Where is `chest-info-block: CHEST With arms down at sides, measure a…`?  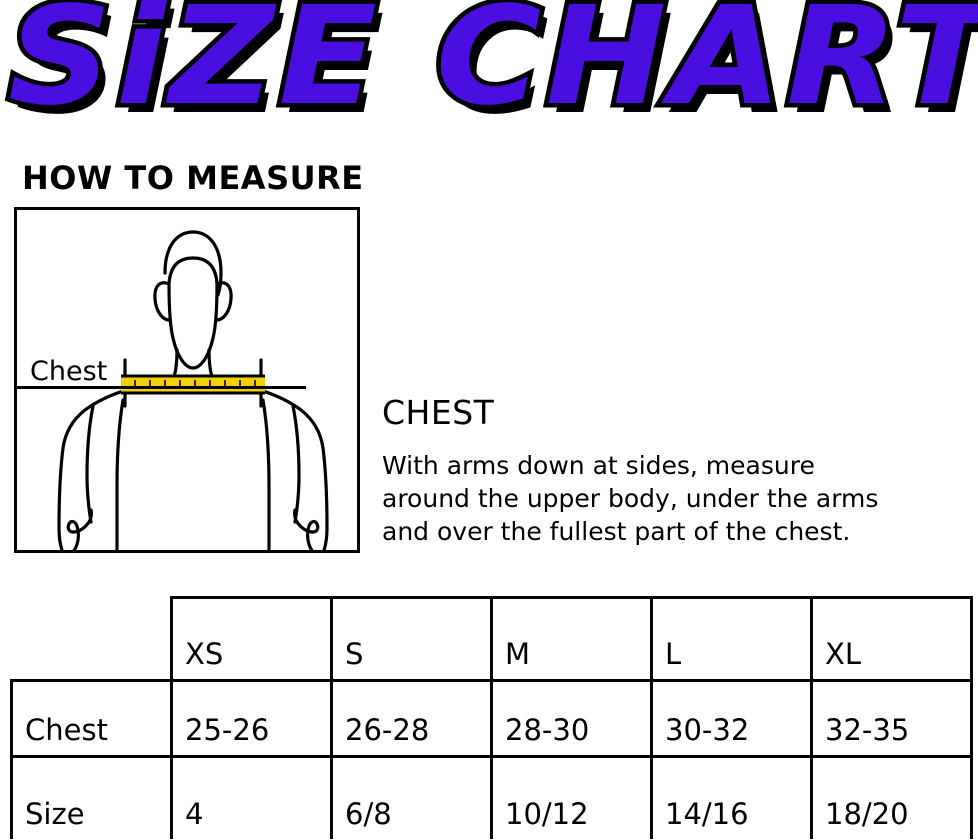
chest-info-block: CHEST With arms down at sides, measure a… is located at coordinates (678, 470).